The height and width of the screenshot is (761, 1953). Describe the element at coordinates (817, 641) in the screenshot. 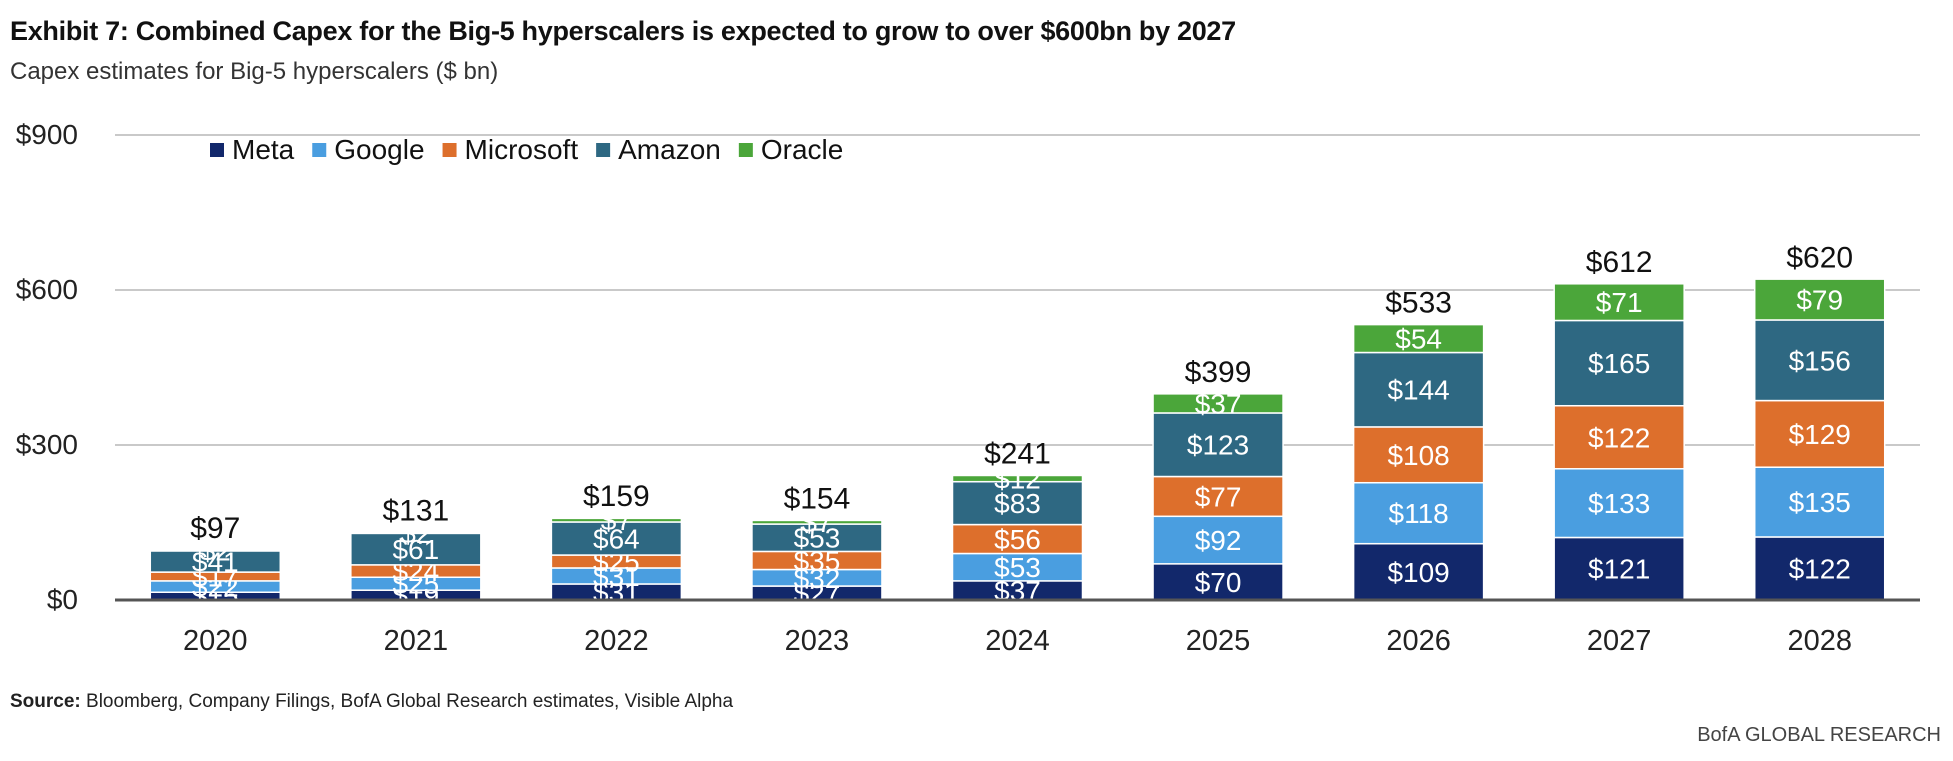

I see `x-tick-label: 2023` at that location.